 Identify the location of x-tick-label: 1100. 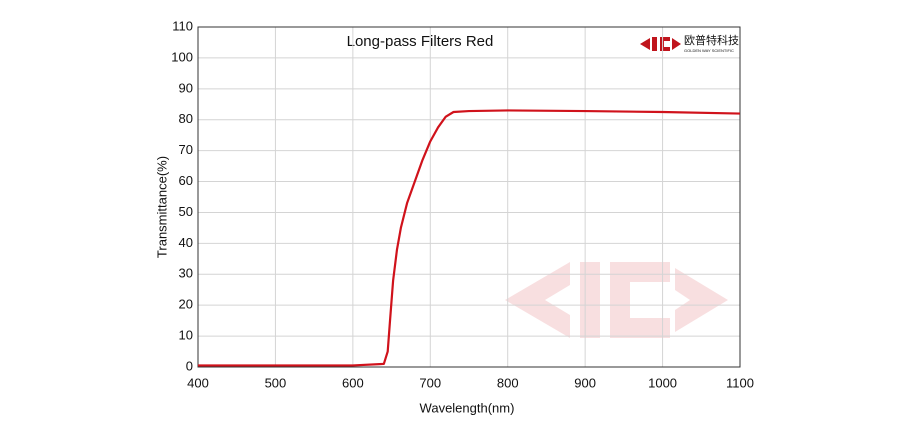
(740, 382).